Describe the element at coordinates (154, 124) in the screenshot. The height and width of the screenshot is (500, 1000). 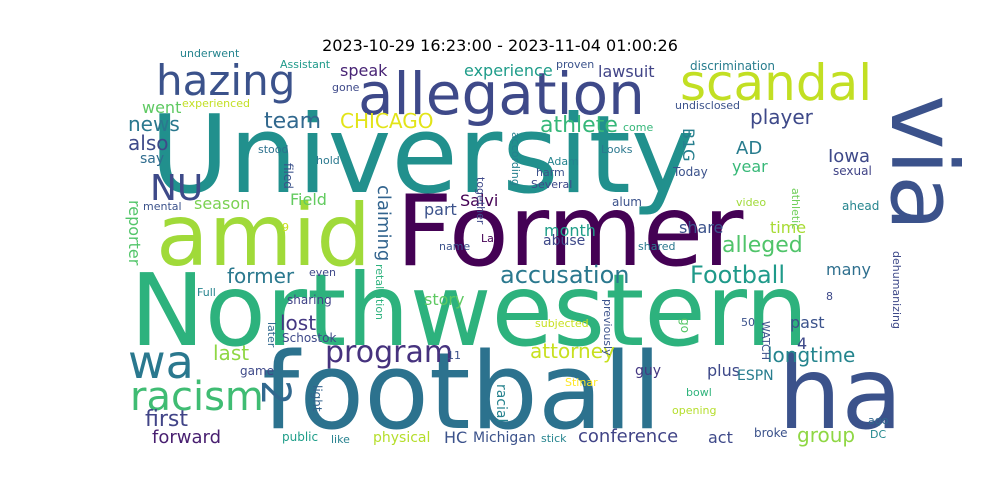
I see `word-22: news` at that location.